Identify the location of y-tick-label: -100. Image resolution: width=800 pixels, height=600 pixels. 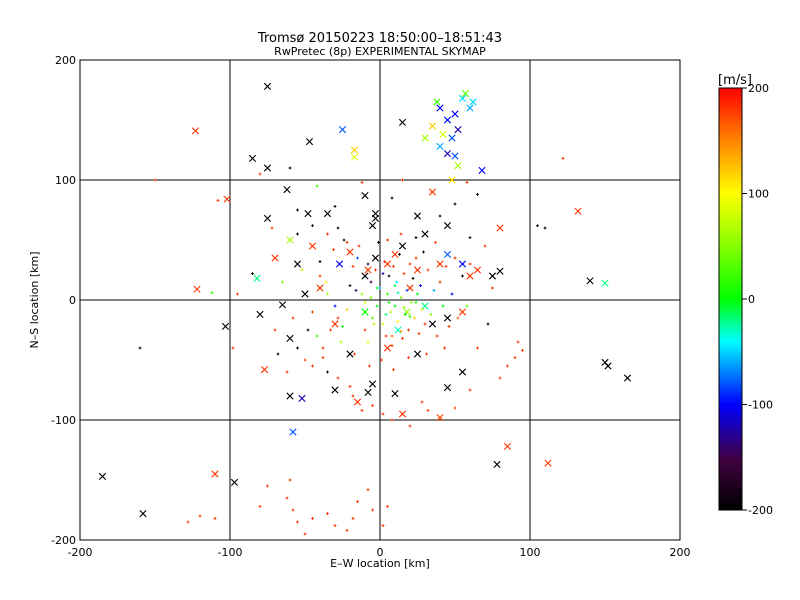
(63, 420).